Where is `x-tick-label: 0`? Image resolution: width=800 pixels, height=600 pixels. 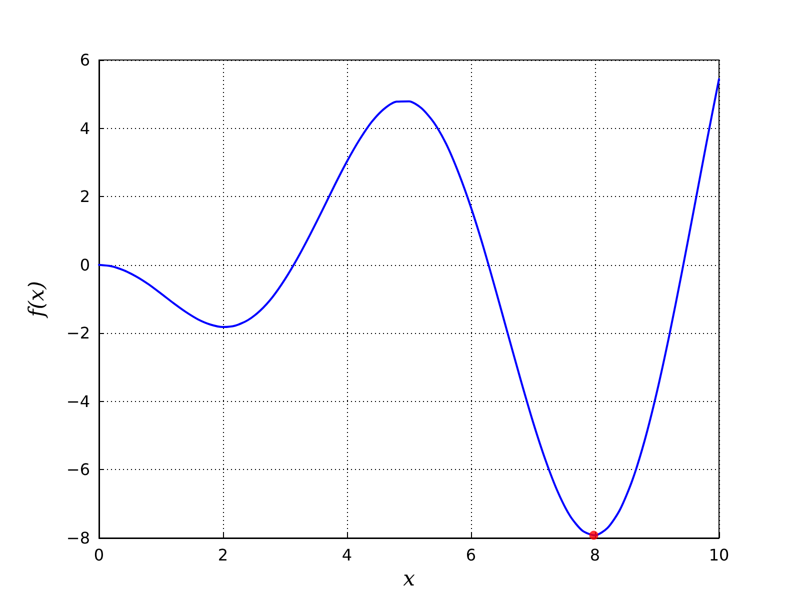 x-tick-label: 0 is located at coordinates (99, 555).